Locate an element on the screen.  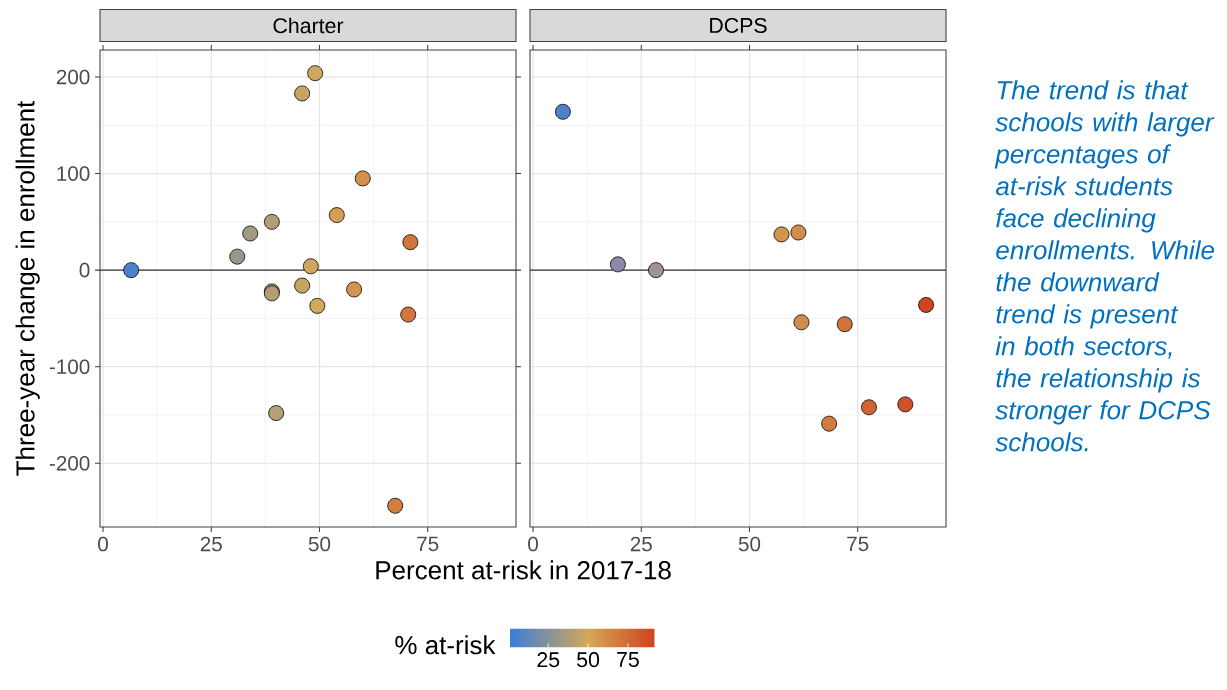
color-bar-label: 25 is located at coordinates (548, 660).